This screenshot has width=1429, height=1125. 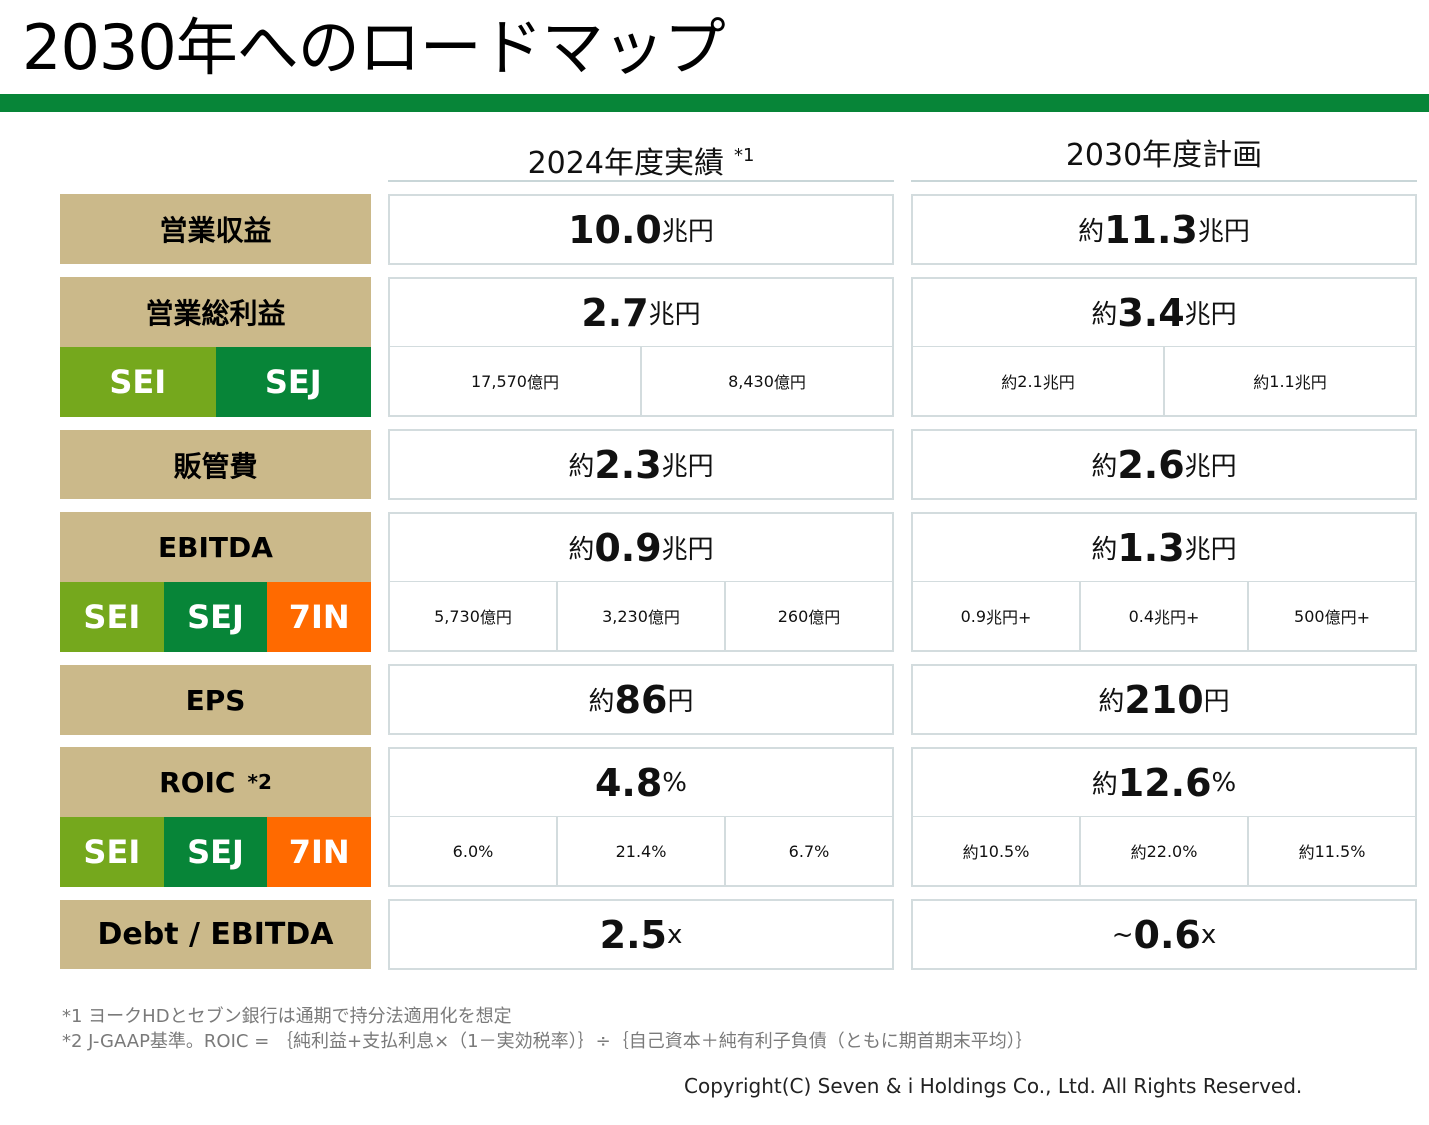 I want to click on ebitda-actual: 約 0.9 兆円, so click(x=641, y=547).